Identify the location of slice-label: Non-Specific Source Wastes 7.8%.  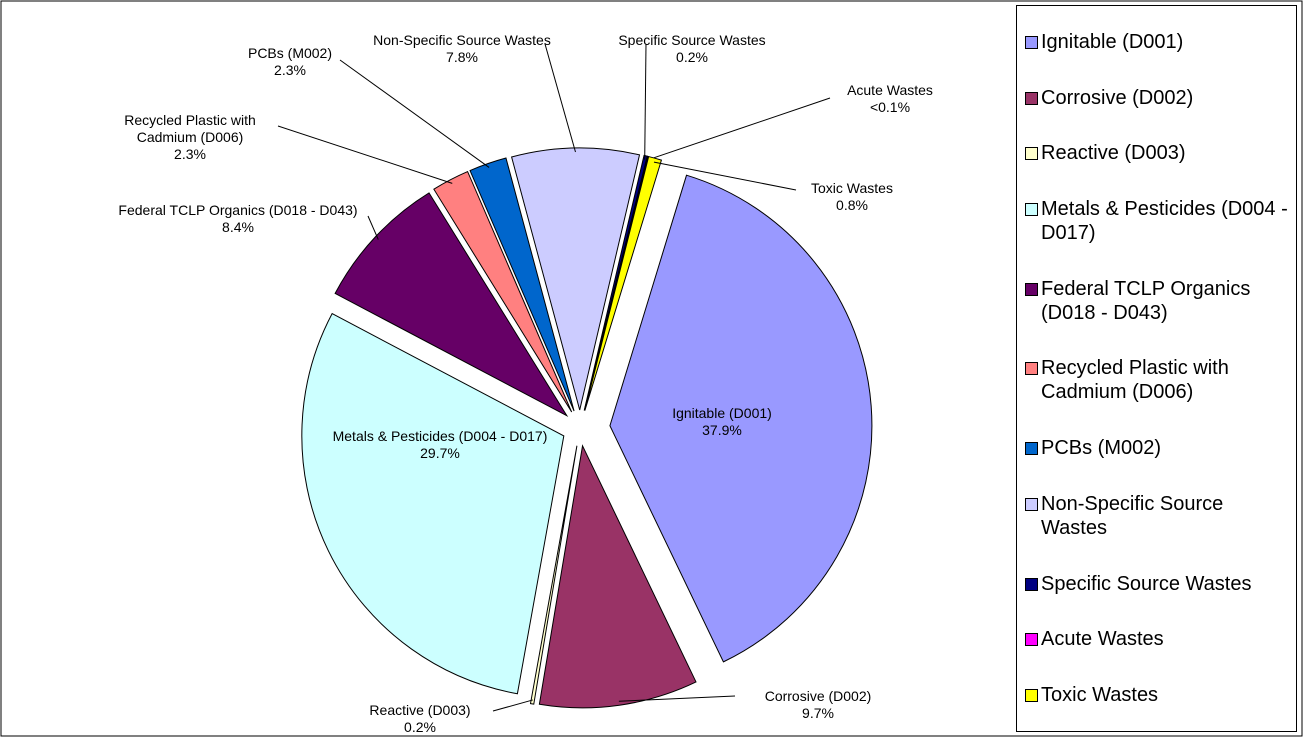
(462, 49).